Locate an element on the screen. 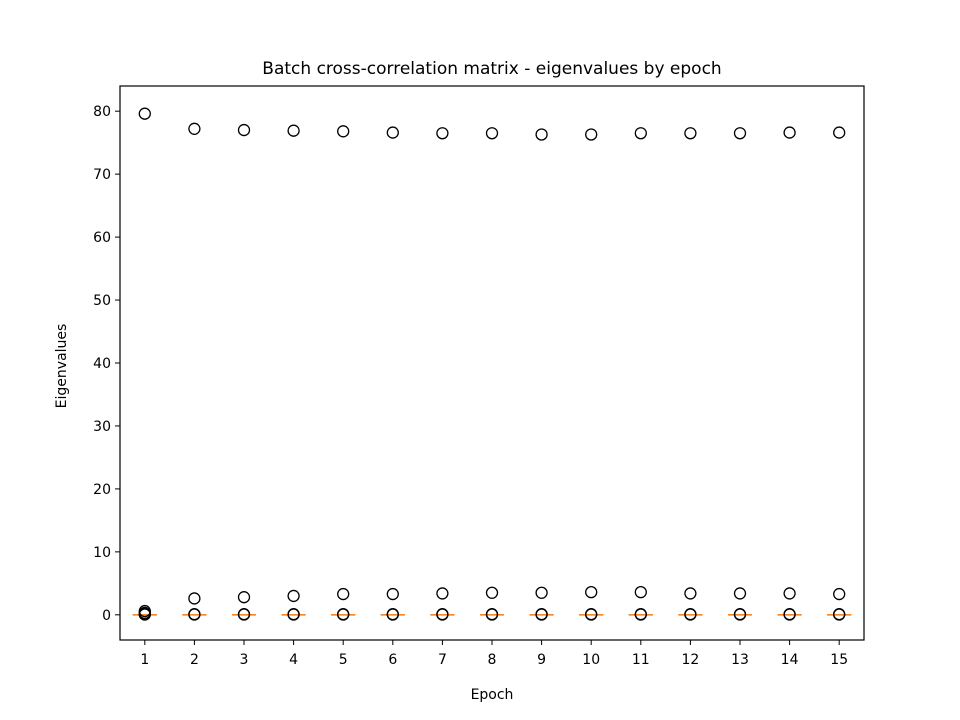  y-tick-label: 50 is located at coordinates (102, 301).